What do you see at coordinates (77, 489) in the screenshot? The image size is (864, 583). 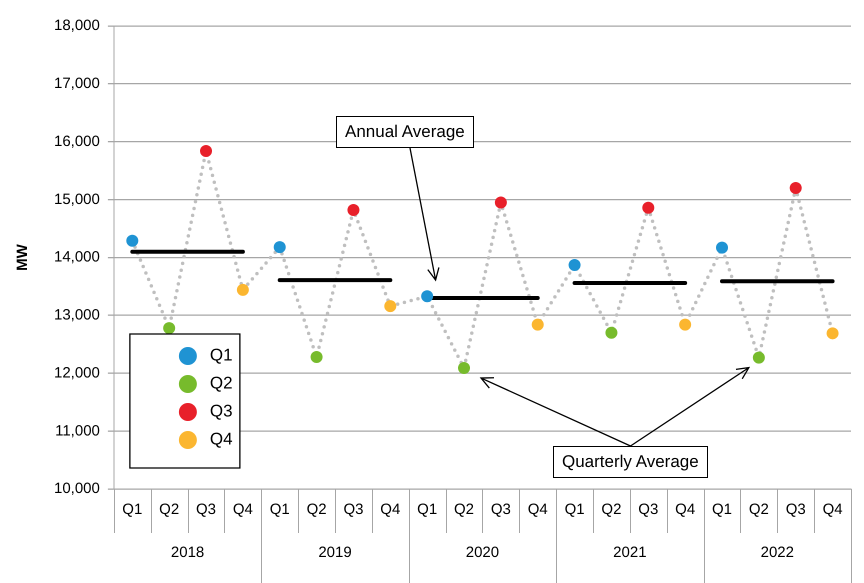 I see `y-tick-label: 10,000` at bounding box center [77, 489].